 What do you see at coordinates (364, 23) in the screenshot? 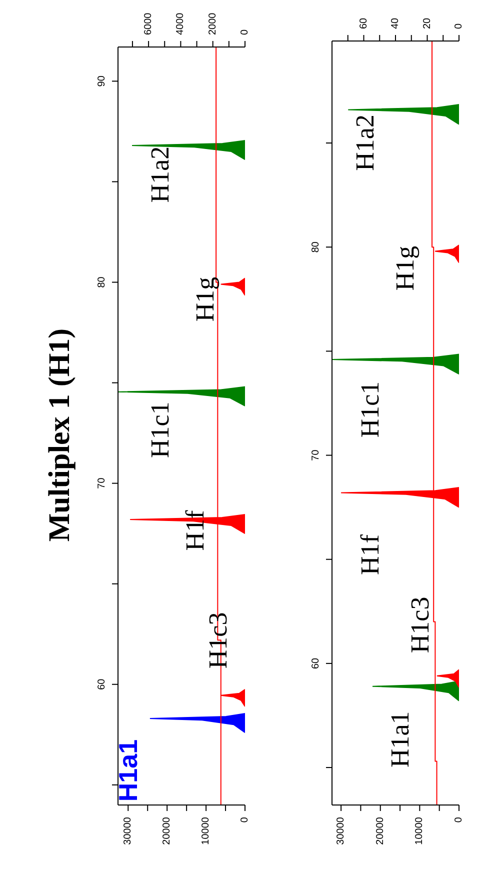
I see `x2-tick-label: 60` at bounding box center [364, 23].